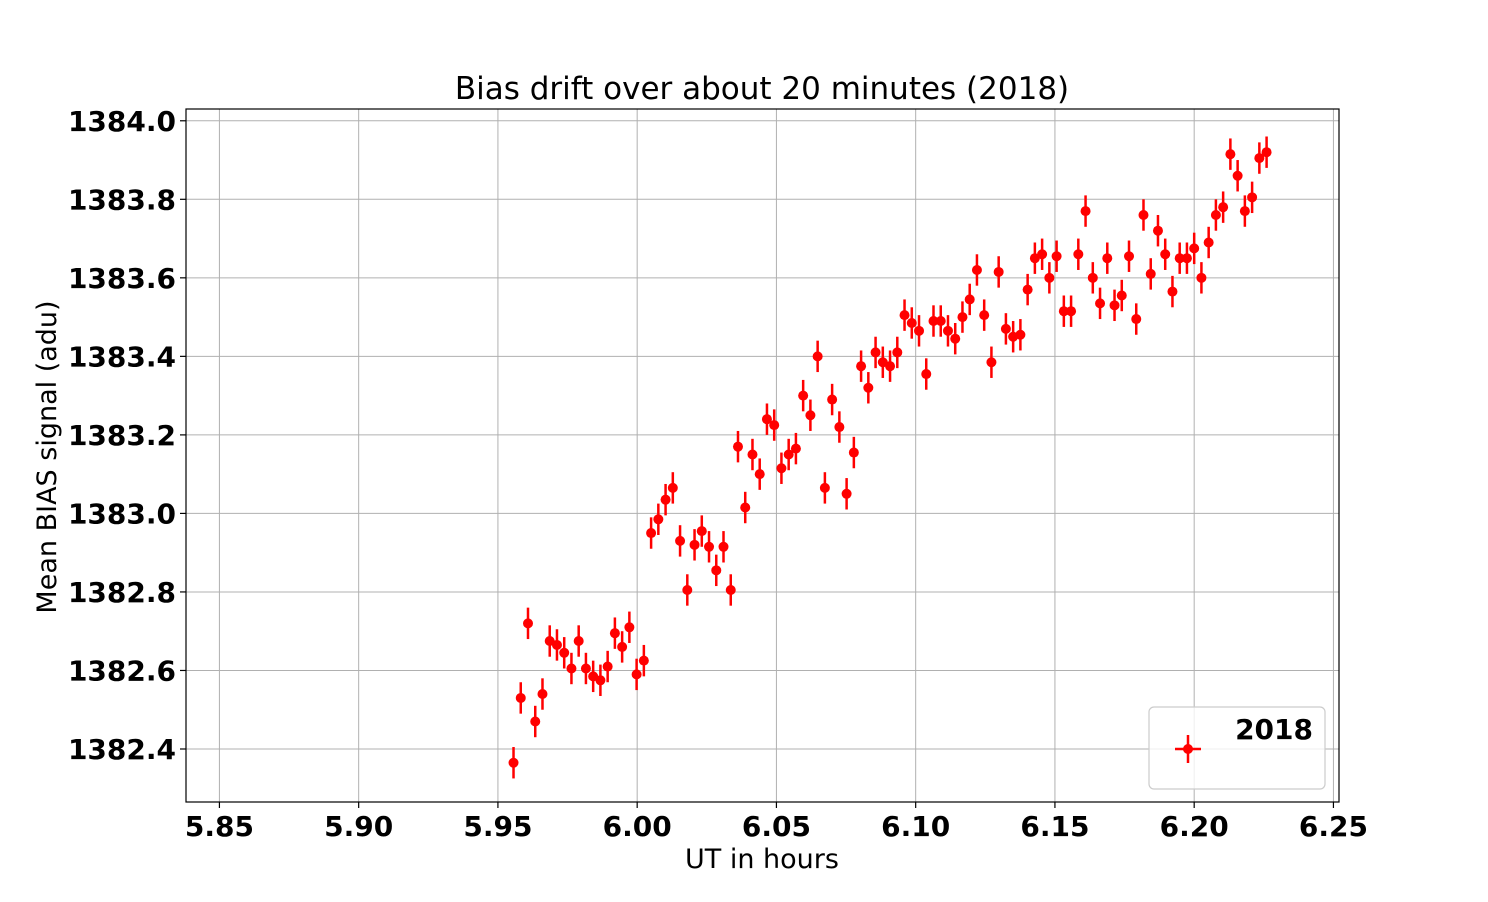 This screenshot has width=1488, height=902. What do you see at coordinates (1188, 749) in the screenshot?
I see `legend-marker` at bounding box center [1188, 749].